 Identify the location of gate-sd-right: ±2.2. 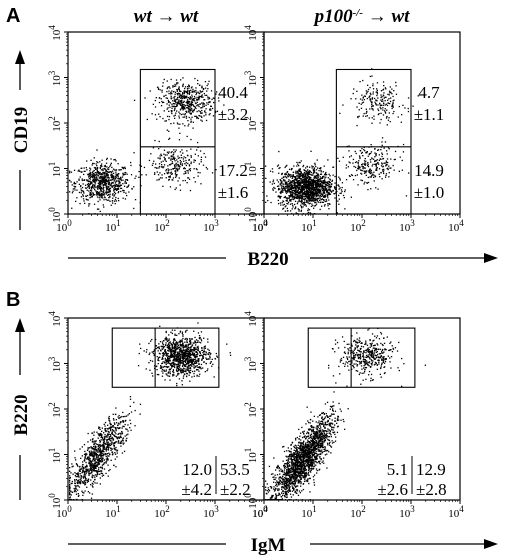
(235, 489).